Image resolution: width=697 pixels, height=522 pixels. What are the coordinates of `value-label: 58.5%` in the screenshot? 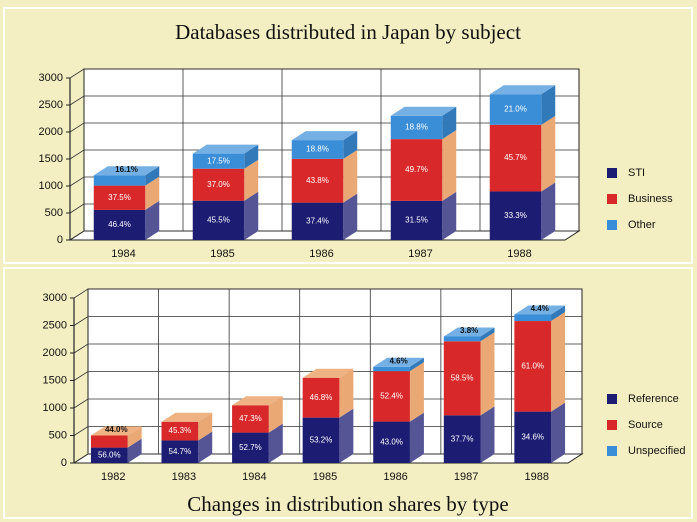 It's located at (462, 377).